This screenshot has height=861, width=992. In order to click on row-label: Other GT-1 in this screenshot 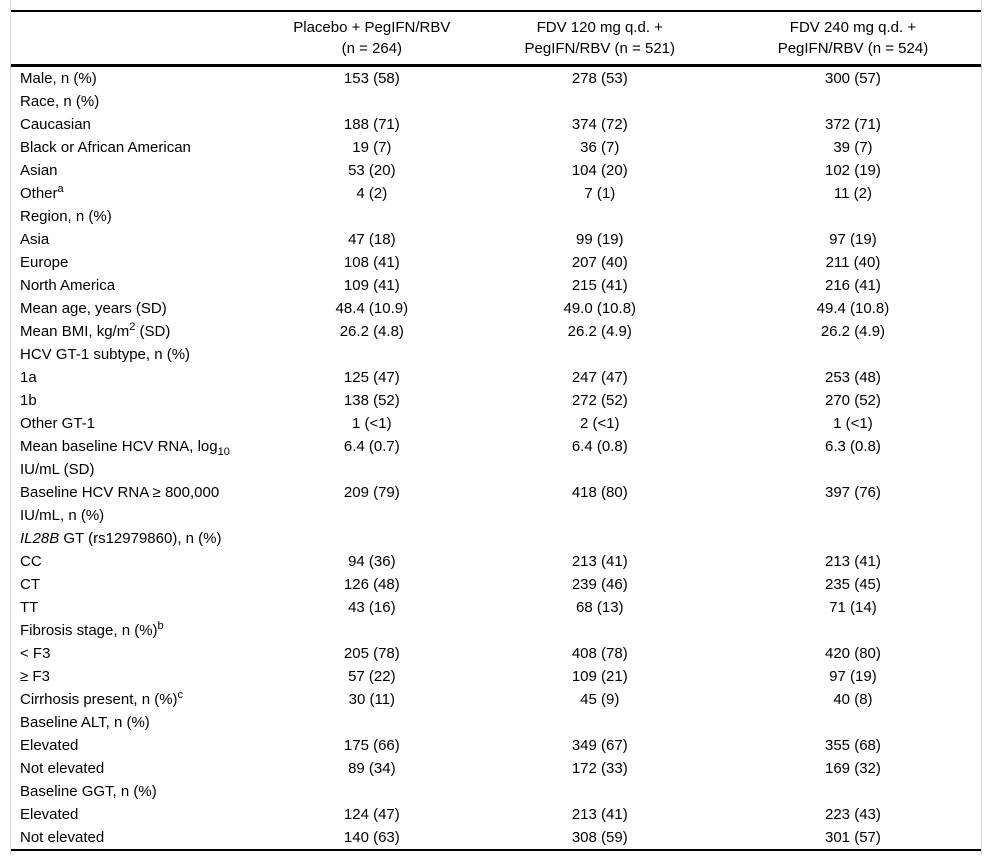, I will do `click(140, 423)`.